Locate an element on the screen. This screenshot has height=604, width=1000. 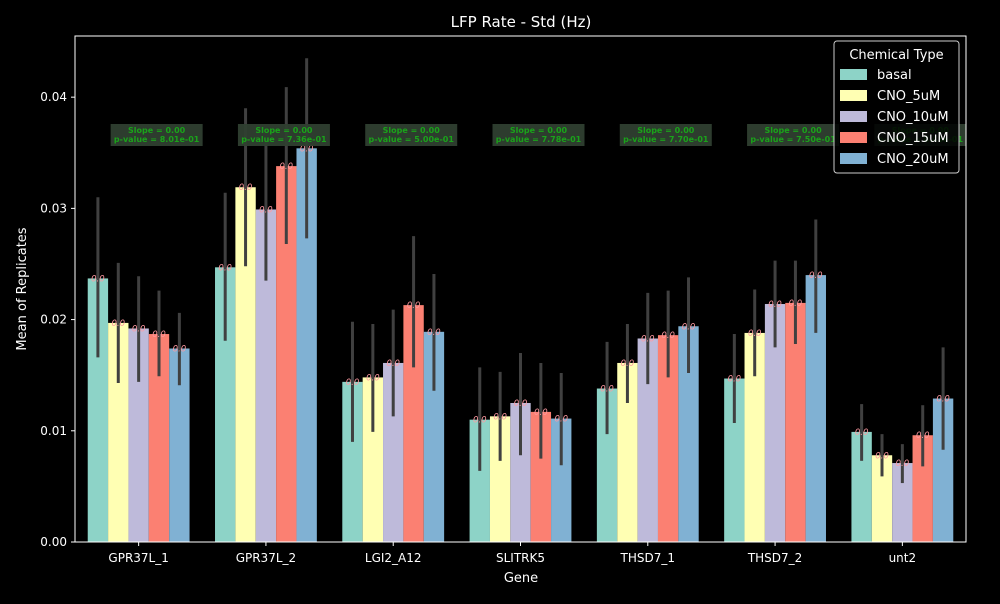
y-axis-label: Mean of Replicates is located at coordinates (22, 288).